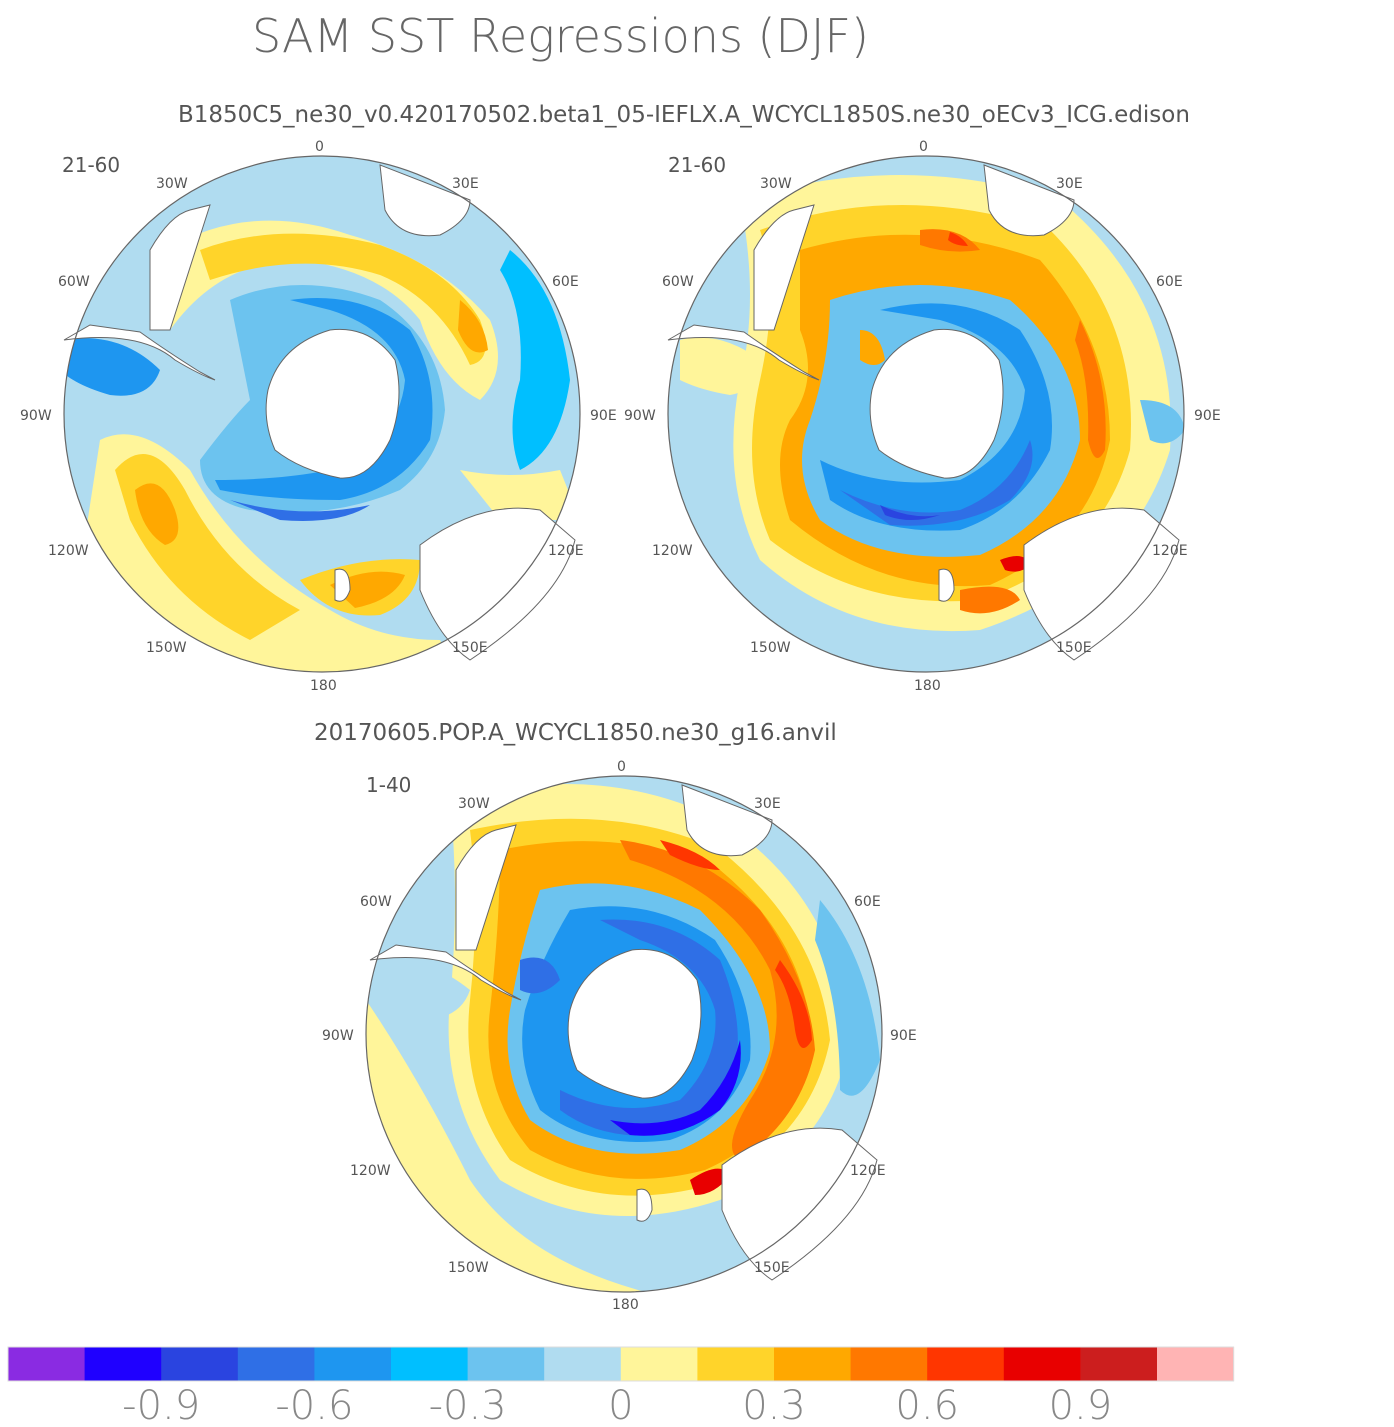  I want to click on land-lower, so click(623, 1032).